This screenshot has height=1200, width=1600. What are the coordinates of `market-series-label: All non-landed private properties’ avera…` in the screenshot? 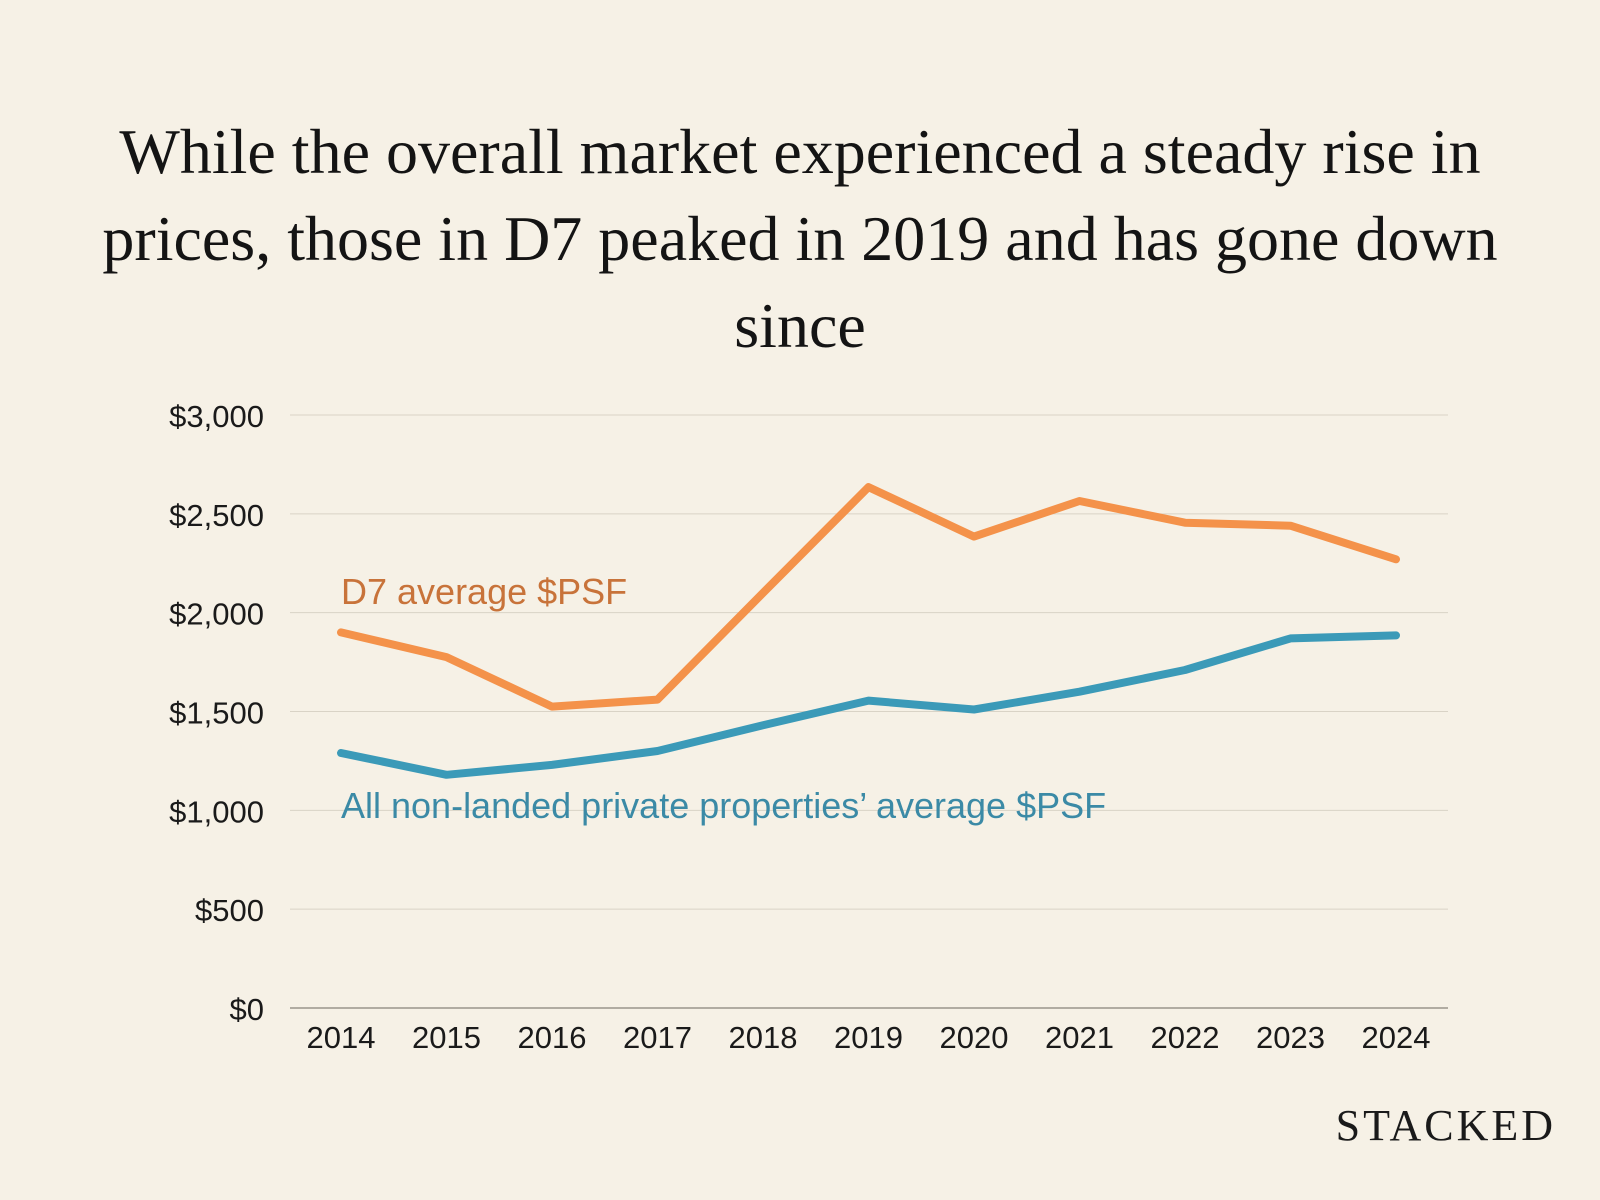 It's located at (723, 805).